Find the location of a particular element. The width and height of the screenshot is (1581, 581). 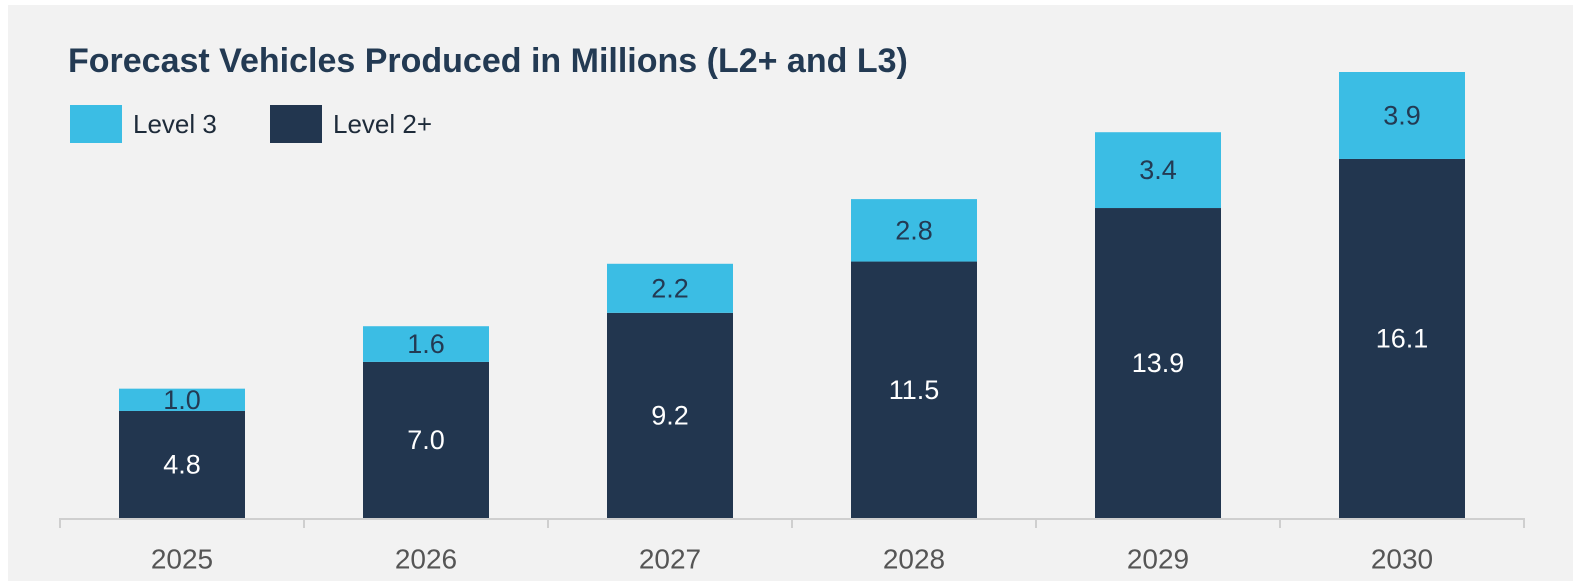

data-label: 13.9 is located at coordinates (1158, 363).